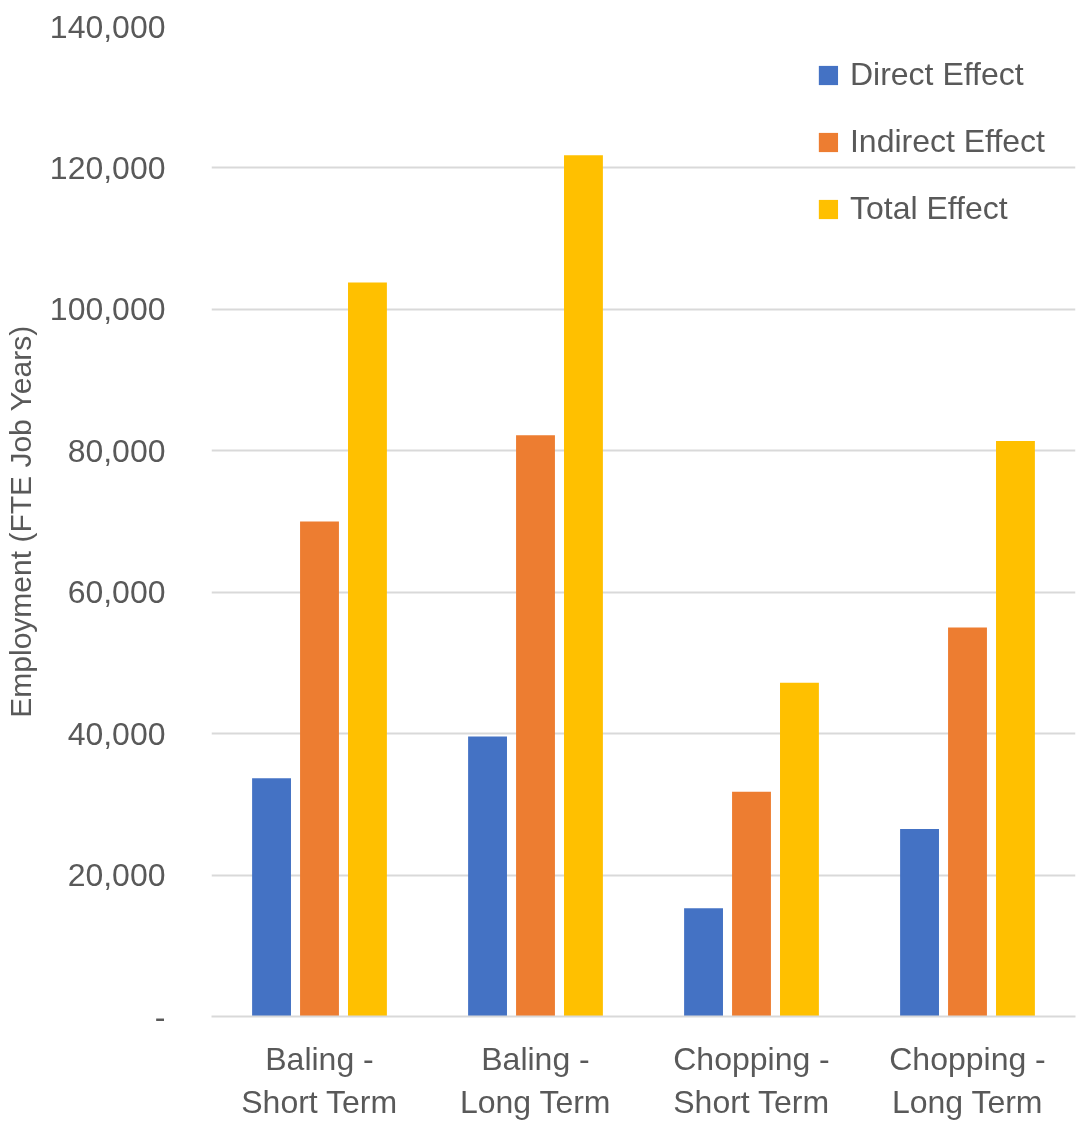 This screenshot has width=1084, height=1122. Describe the element at coordinates (947, 141) in the screenshot. I see `legend-label: Indirect Effect` at that location.